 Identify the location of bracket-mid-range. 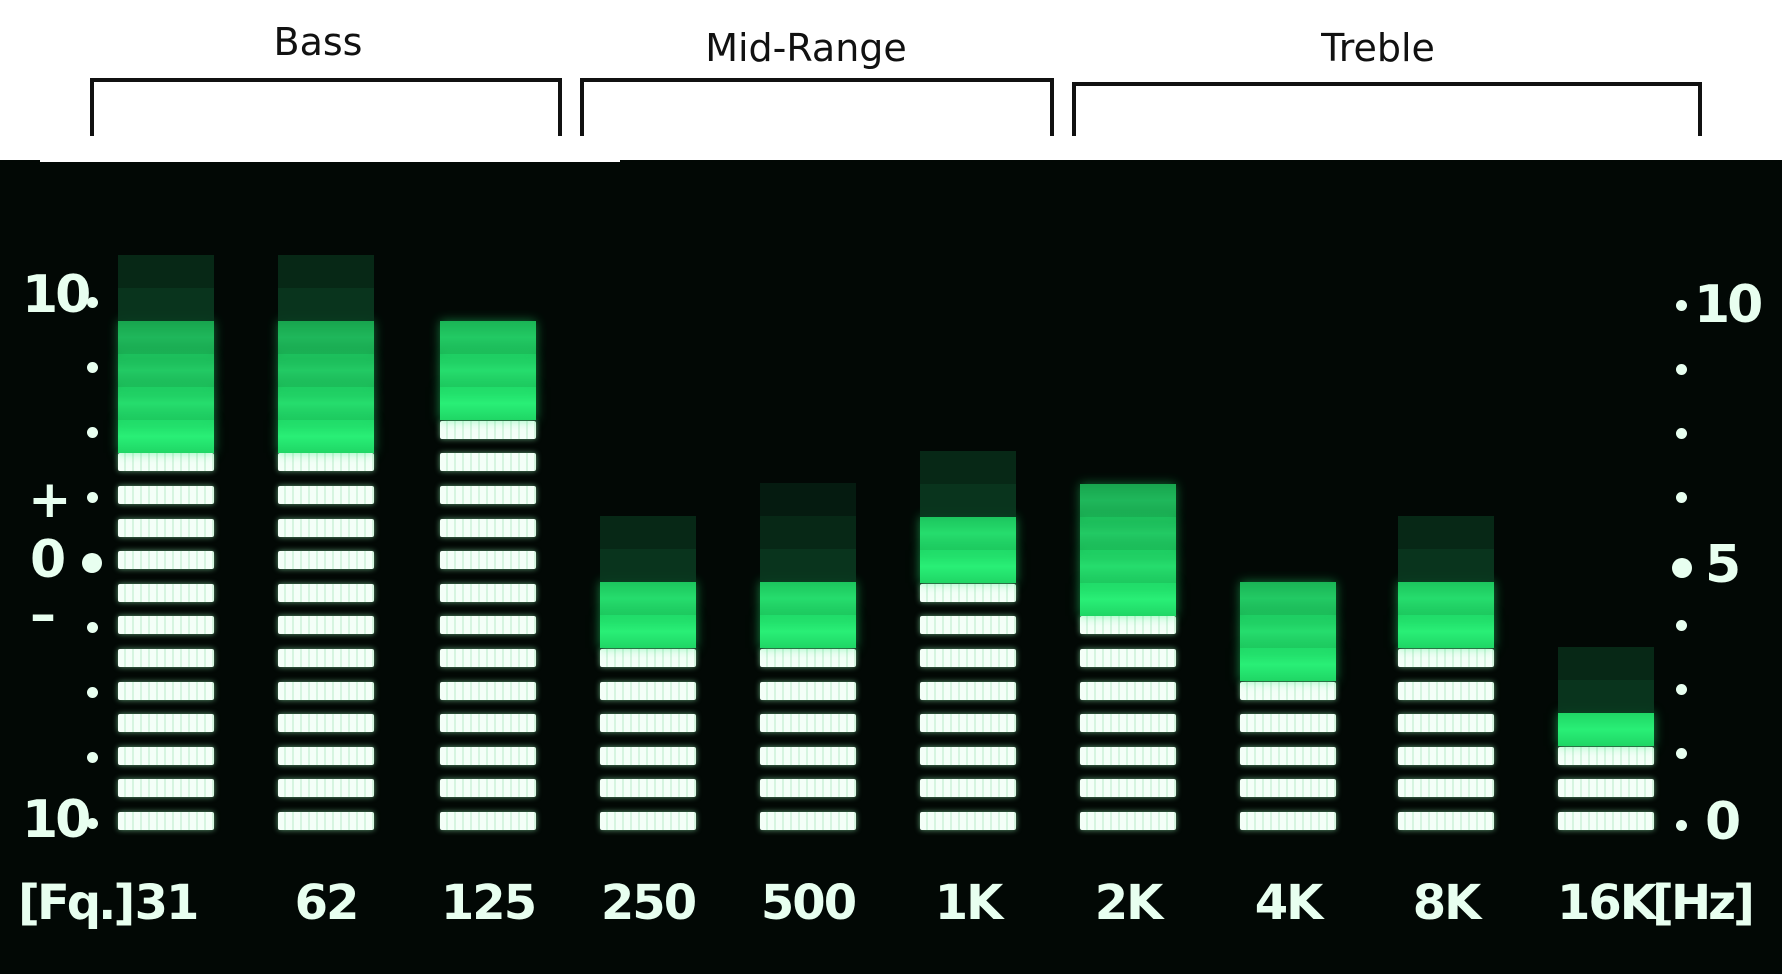
(817, 107).